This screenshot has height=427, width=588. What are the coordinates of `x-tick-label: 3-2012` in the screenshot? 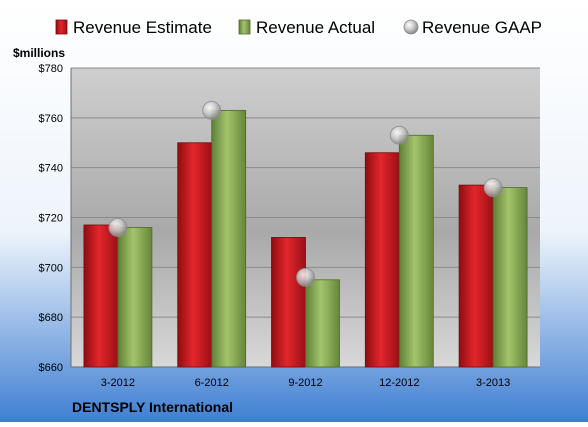 It's located at (118, 383).